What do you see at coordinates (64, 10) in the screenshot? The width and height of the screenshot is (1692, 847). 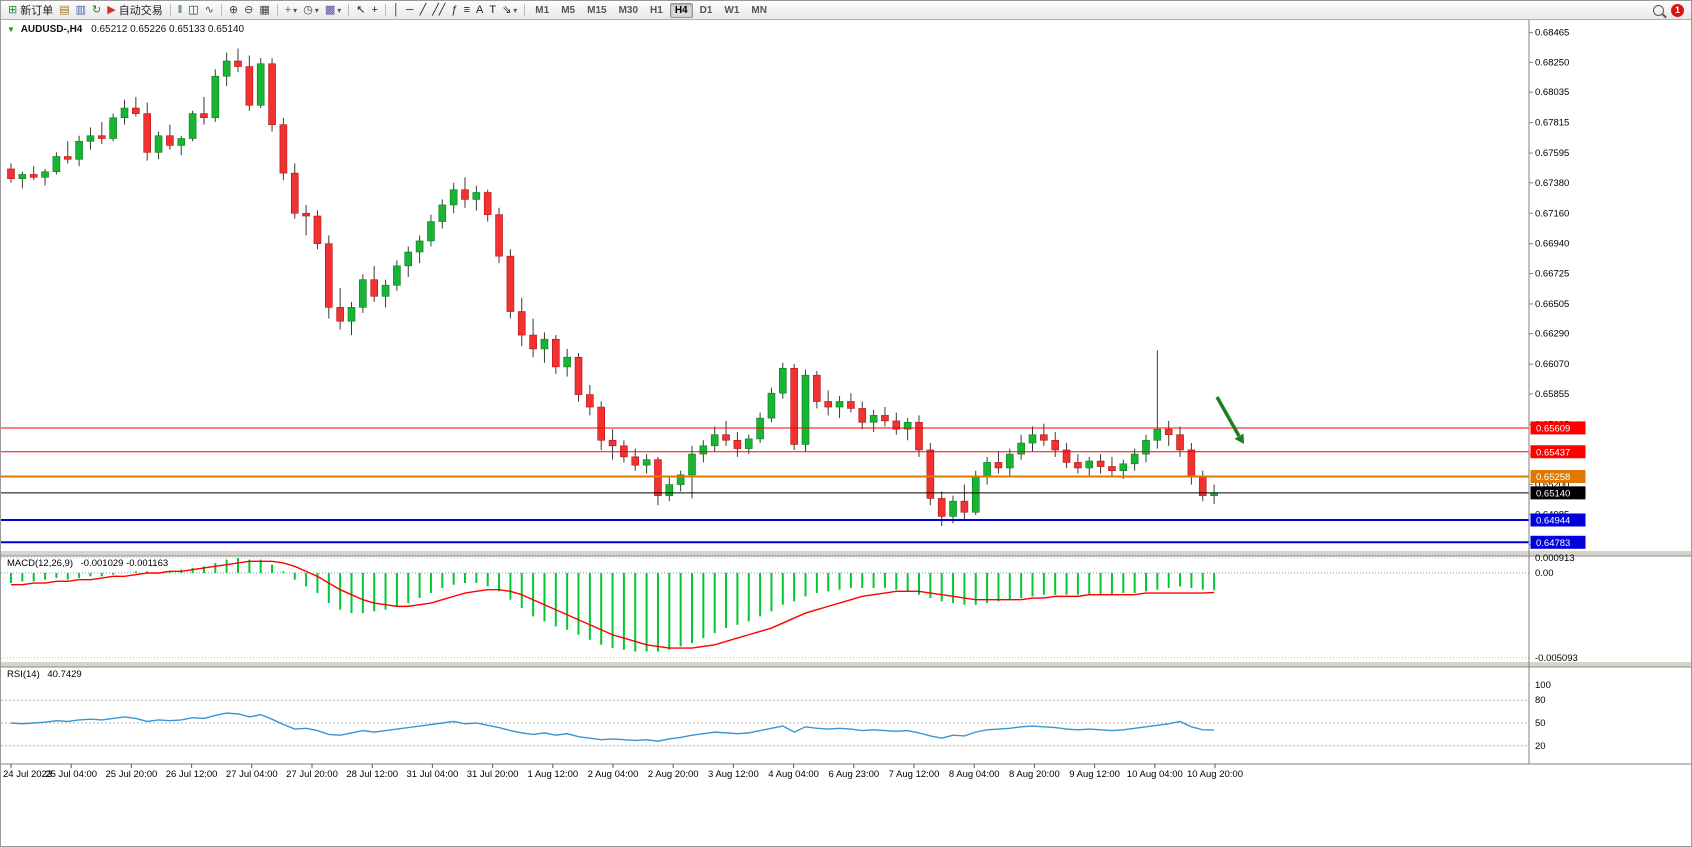 I see `charts-list-button: ▤` at bounding box center [64, 10].